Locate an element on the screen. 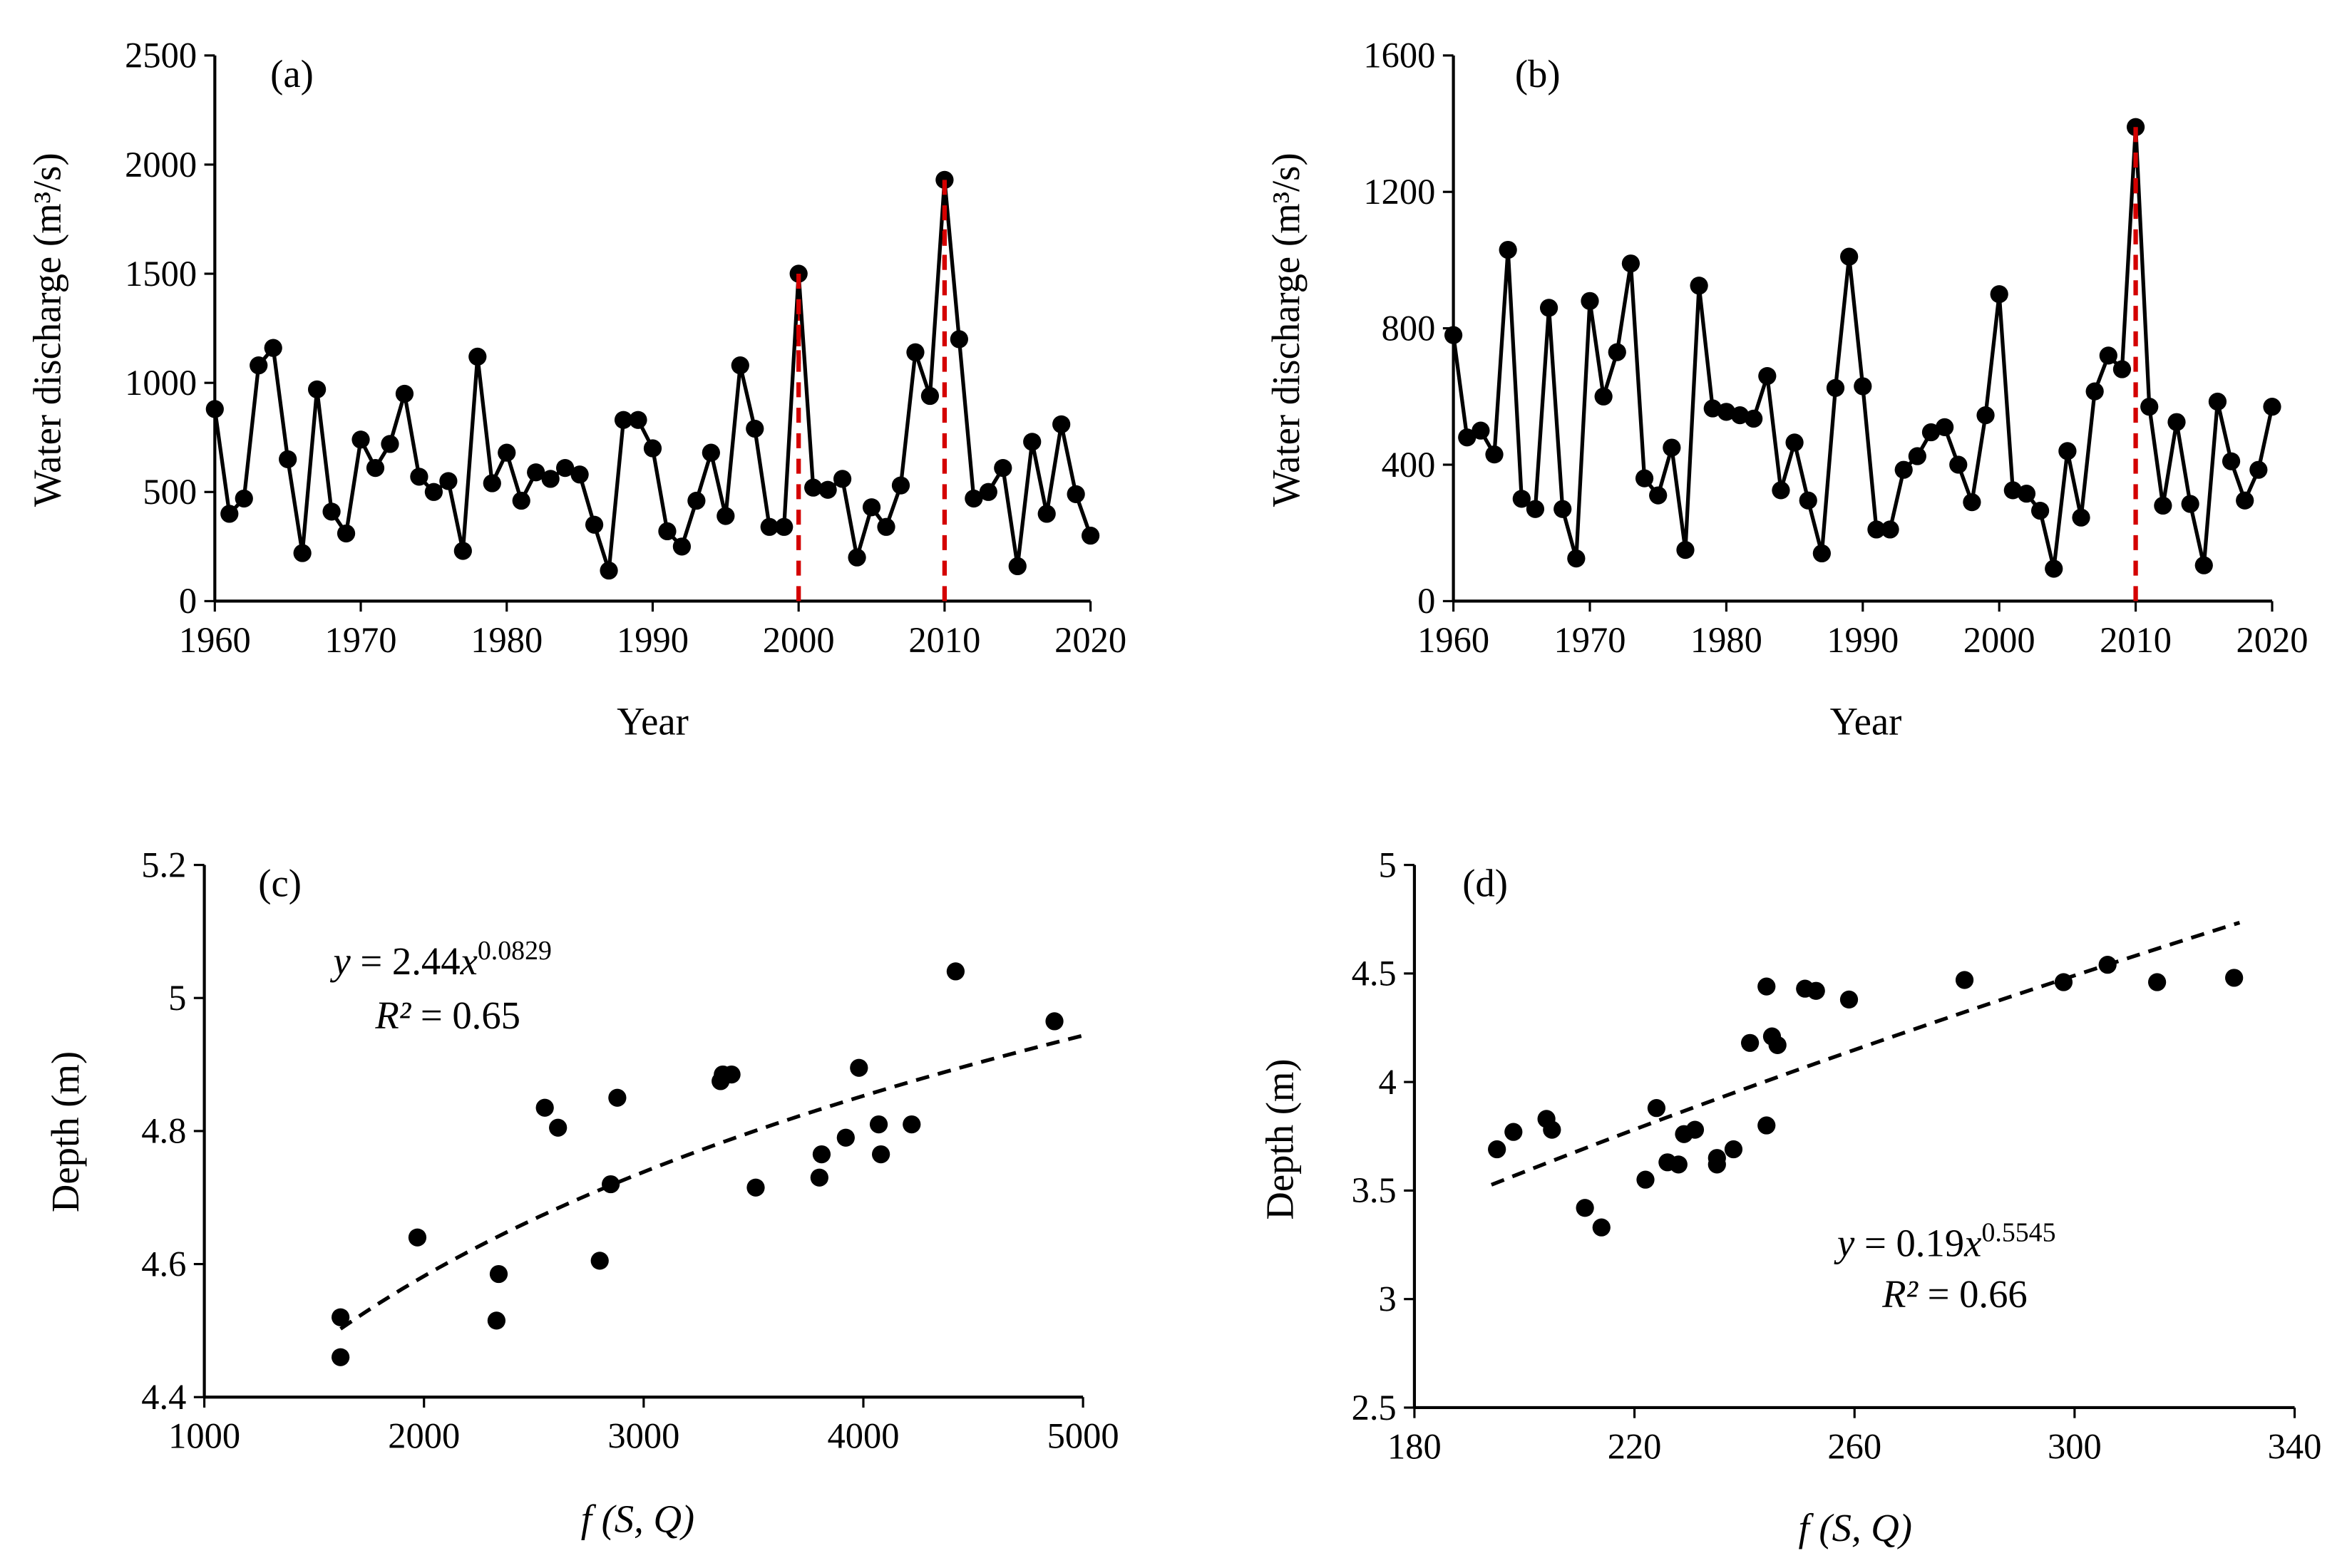  x-tick-label: 2010 is located at coordinates (944, 640).